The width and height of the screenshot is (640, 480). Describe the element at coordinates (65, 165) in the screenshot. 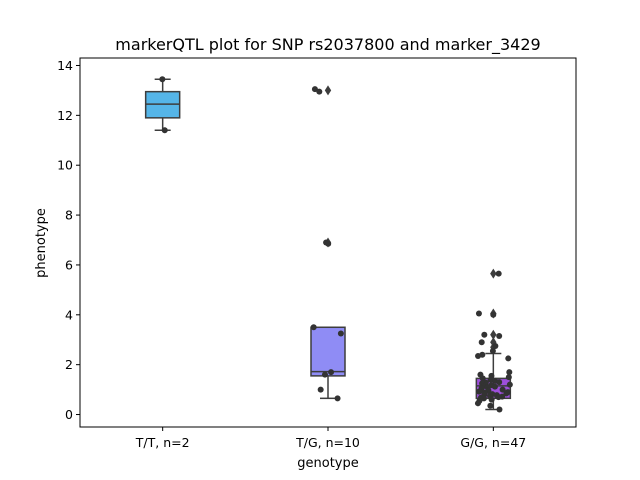

I see `y-tick-label: 10` at that location.